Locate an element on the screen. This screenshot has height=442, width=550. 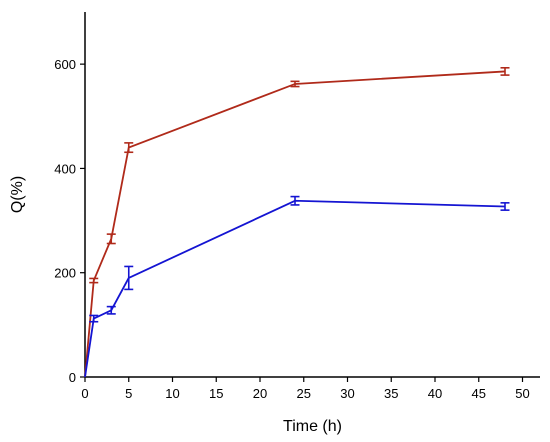
y-tick-label: 200 is located at coordinates (65, 273).